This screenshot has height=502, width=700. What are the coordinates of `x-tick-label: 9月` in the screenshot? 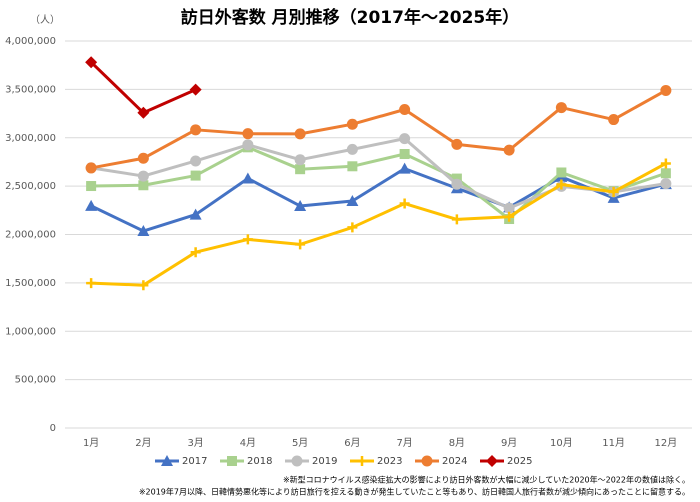 It's located at (509, 443).